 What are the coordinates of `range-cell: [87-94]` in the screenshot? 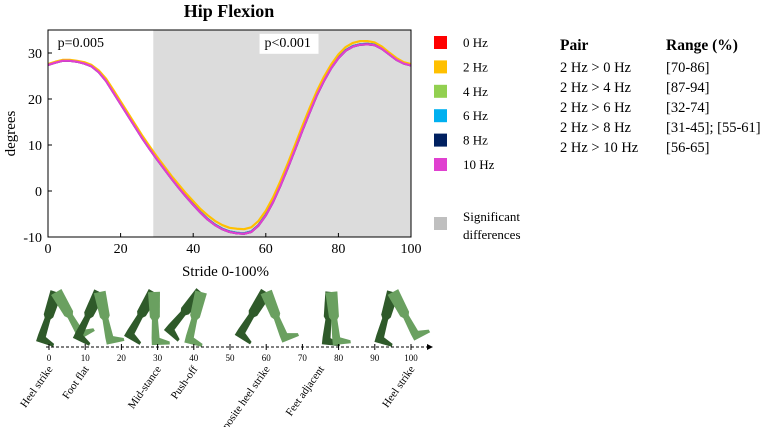 It's located at (688, 88).